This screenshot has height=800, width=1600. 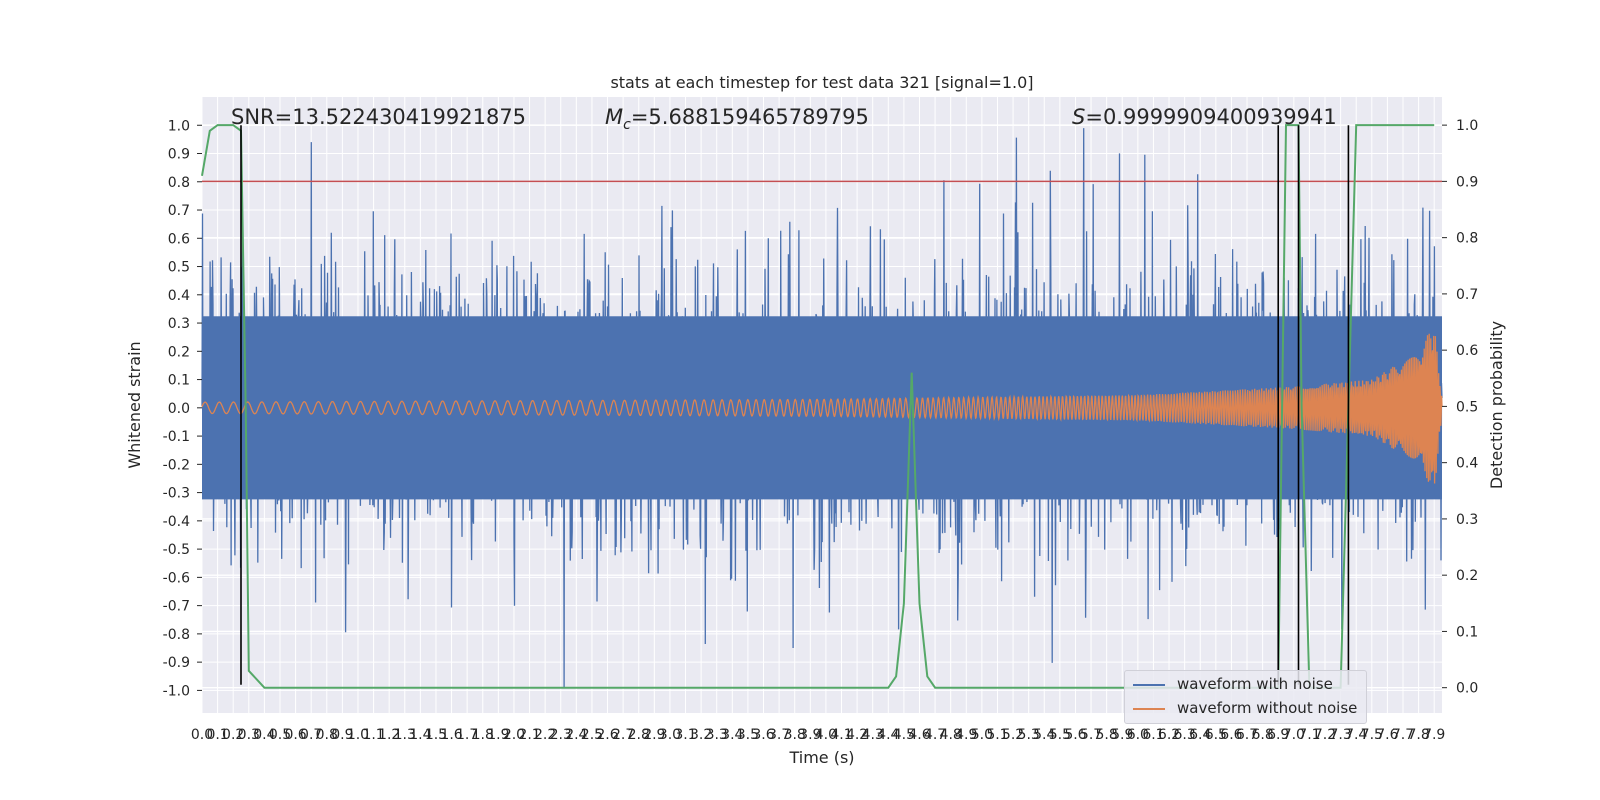 I want to click on x-tick-label: 5.3, so click(x=1029, y=735).